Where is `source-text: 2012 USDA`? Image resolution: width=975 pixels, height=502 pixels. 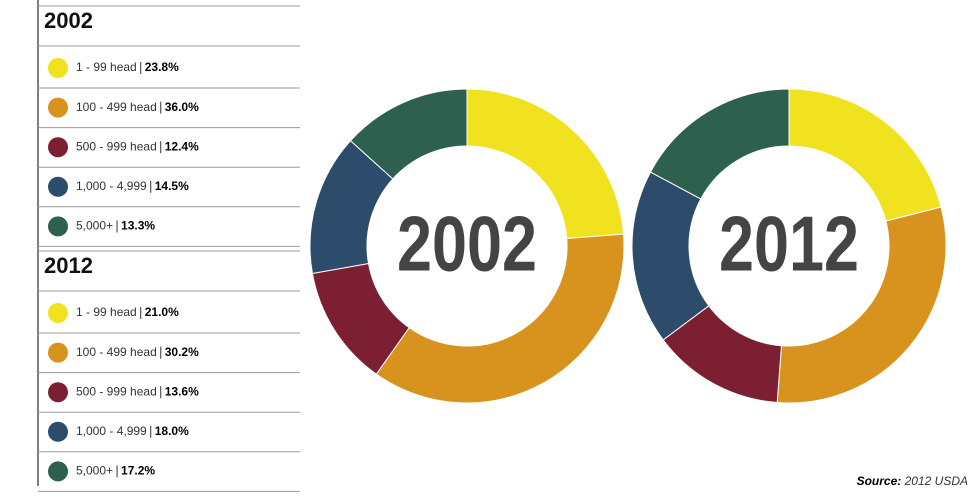
source-text: 2012 USDA is located at coordinates (936, 481).